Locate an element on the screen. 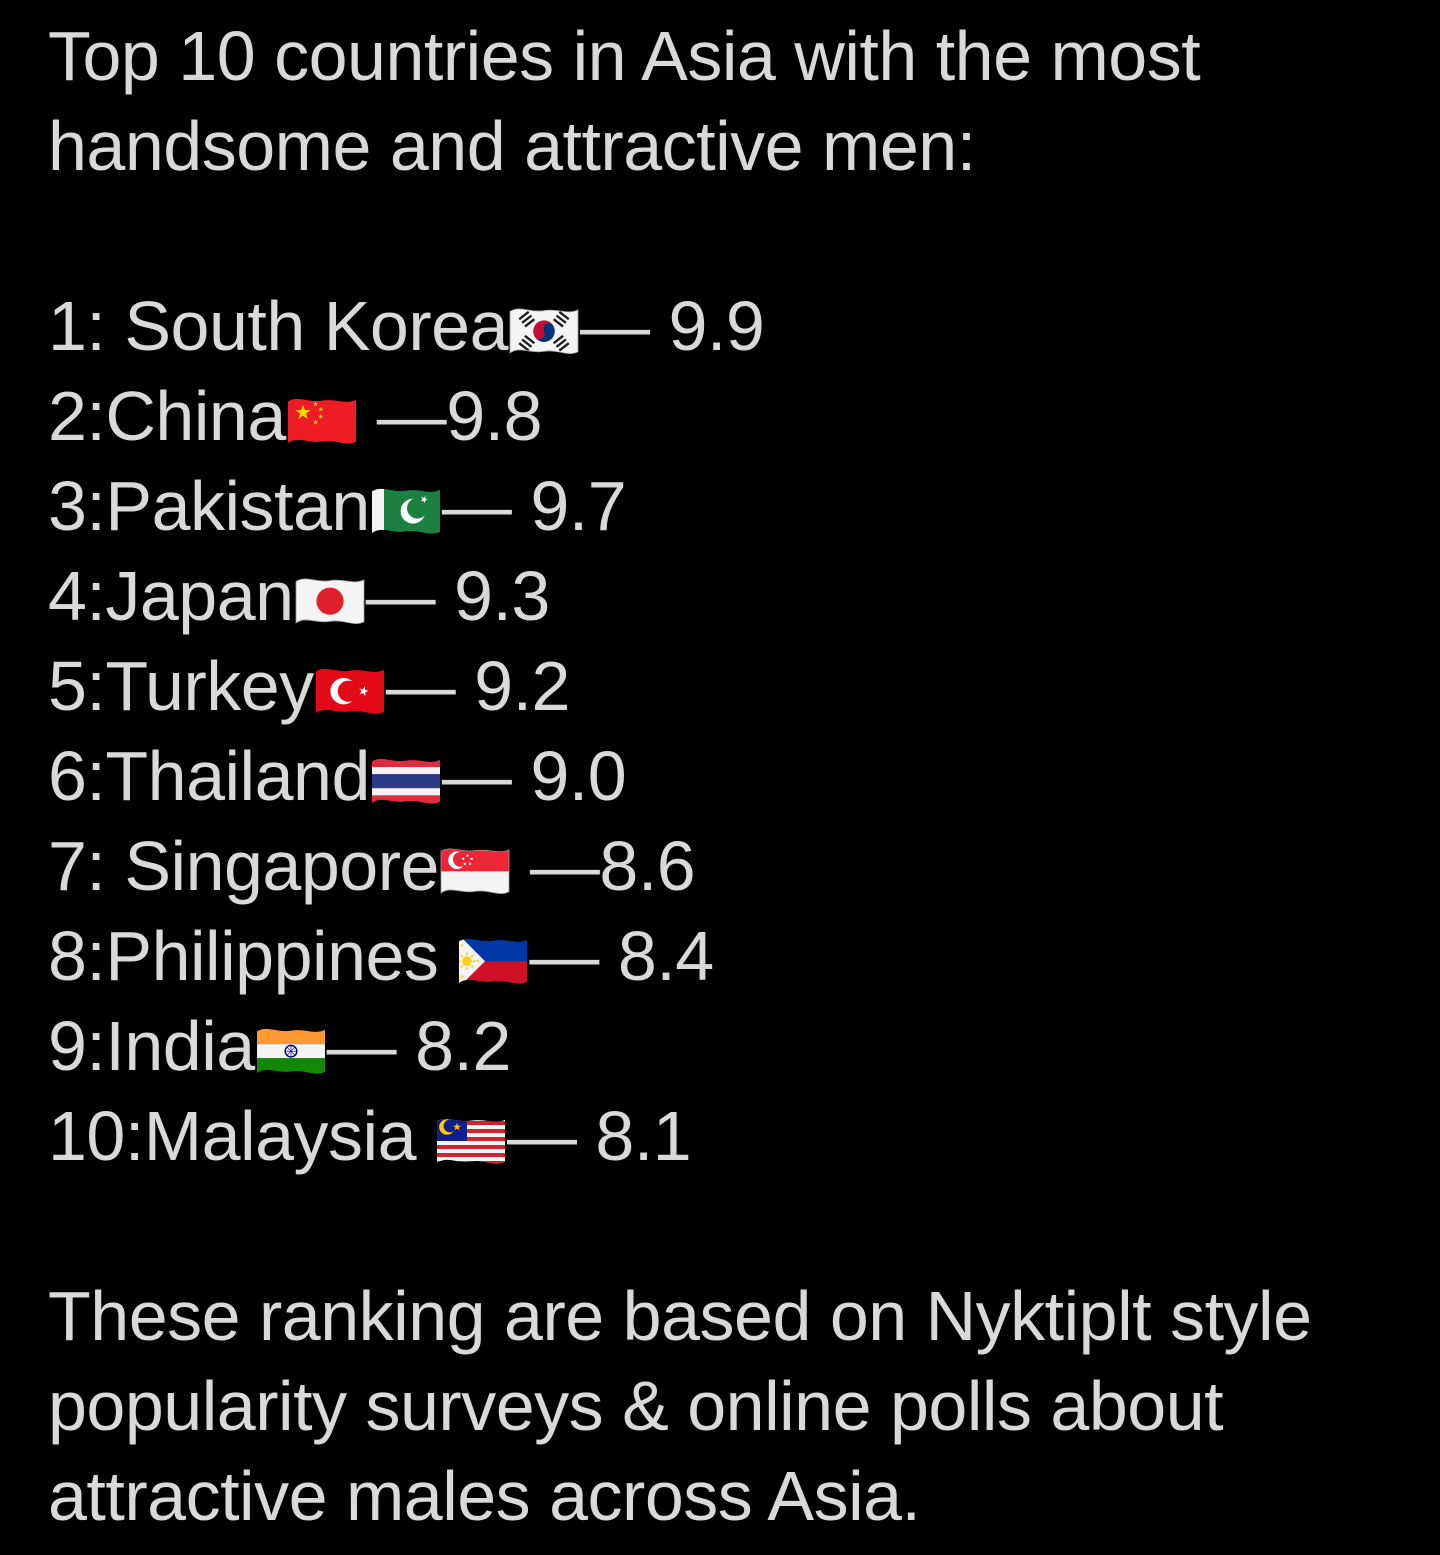 The width and height of the screenshot is (1440, 1555). ranking-score: — 9.9 is located at coordinates (672, 326).